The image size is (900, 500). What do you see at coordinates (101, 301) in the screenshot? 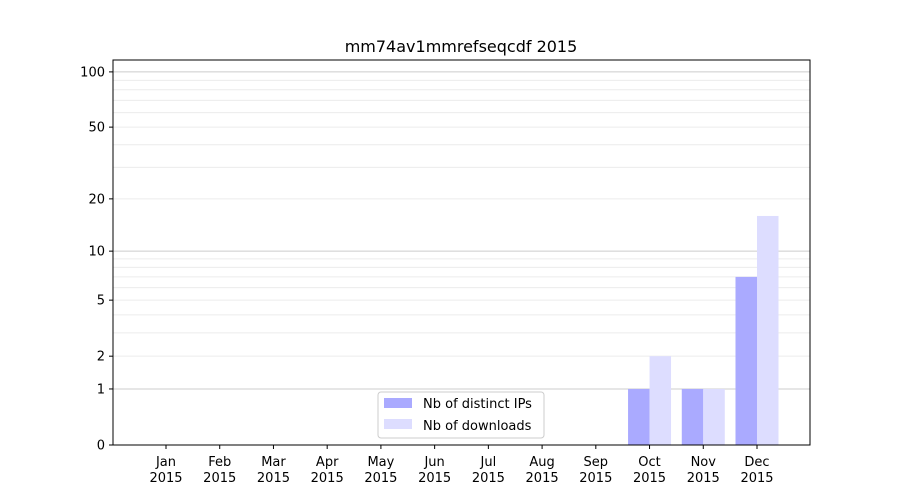
I see `y-tick-label: 5` at bounding box center [101, 301].